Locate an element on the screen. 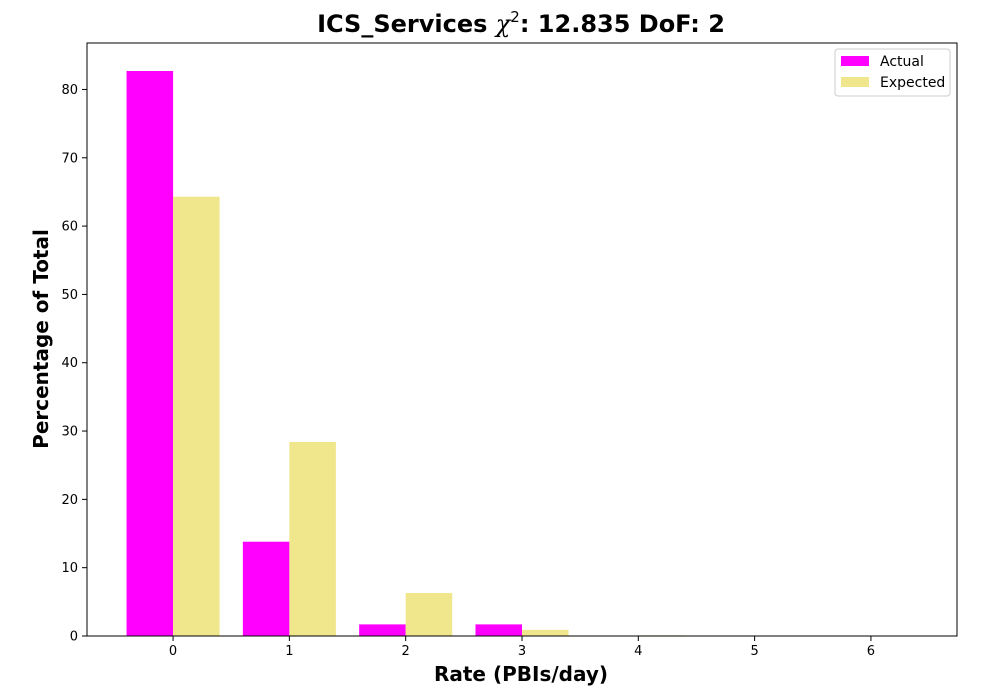 This screenshot has width=1000, height=700. legend-swatch-actual is located at coordinates (855, 61).